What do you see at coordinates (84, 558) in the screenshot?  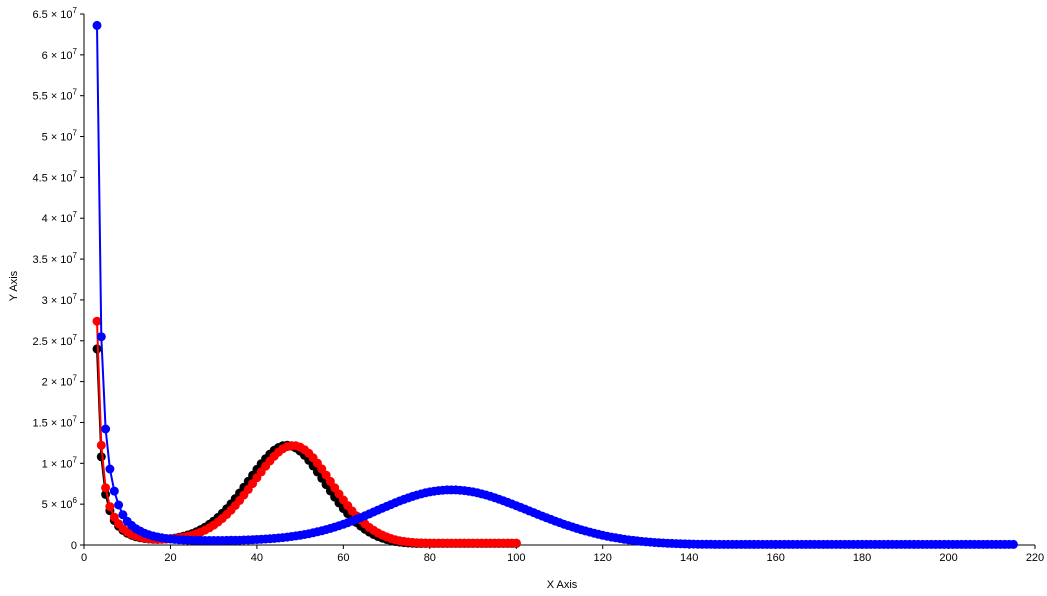 I see `x-tick-label: 0` at bounding box center [84, 558].